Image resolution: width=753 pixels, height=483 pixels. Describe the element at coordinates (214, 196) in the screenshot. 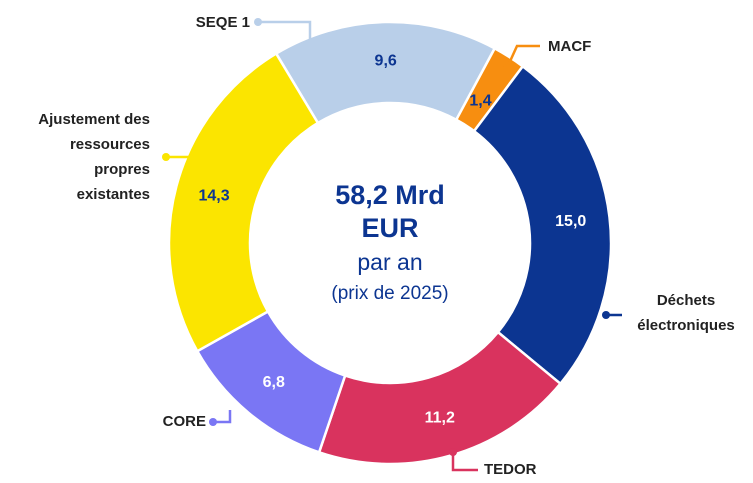

I see `value-label: 14,3` at that location.